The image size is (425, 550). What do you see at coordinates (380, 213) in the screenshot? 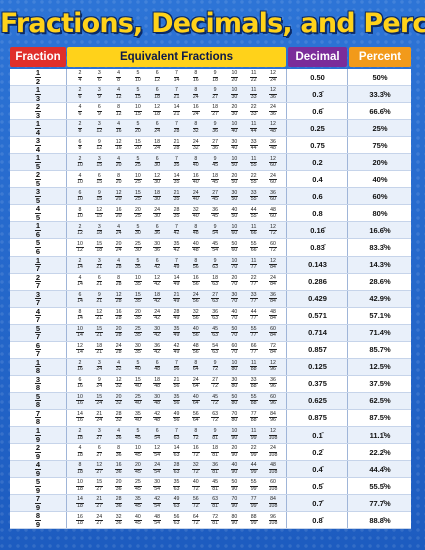
I see `percent-cell: 80%` at bounding box center [380, 213].